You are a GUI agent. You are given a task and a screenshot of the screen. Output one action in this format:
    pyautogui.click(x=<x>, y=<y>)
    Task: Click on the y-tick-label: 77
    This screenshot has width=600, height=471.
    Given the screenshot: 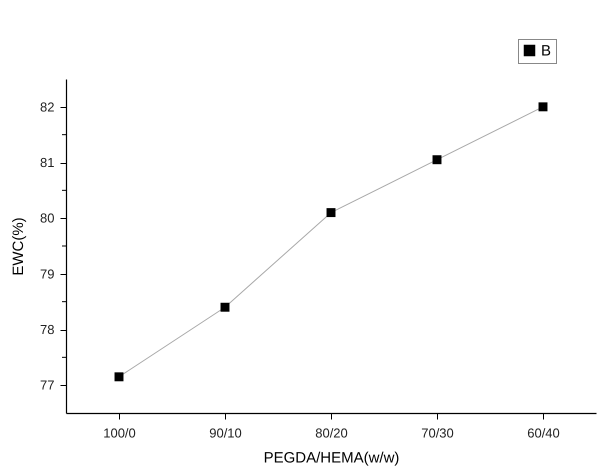 What is the action you would take?
    pyautogui.click(x=47, y=385)
    